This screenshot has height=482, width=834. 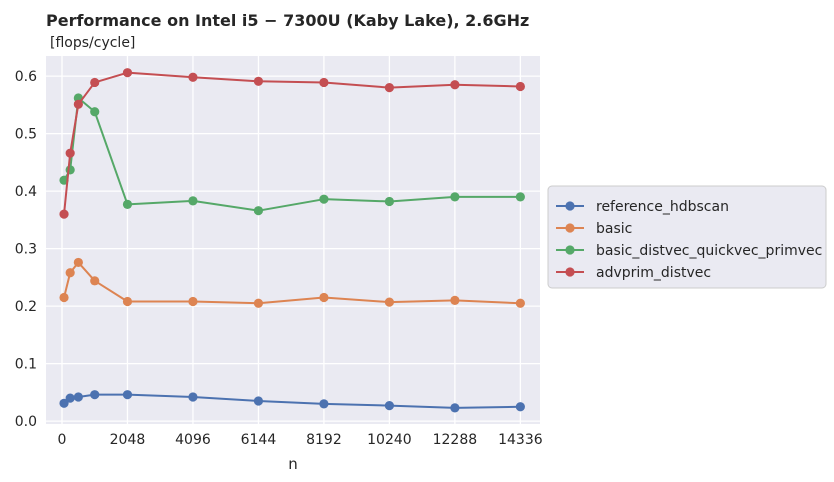 What do you see at coordinates (300, 440) in the screenshot?
I see `x-tick-labels: 0 2048 4096 6144 8192 10240 12288 14336` at bounding box center [300, 440].